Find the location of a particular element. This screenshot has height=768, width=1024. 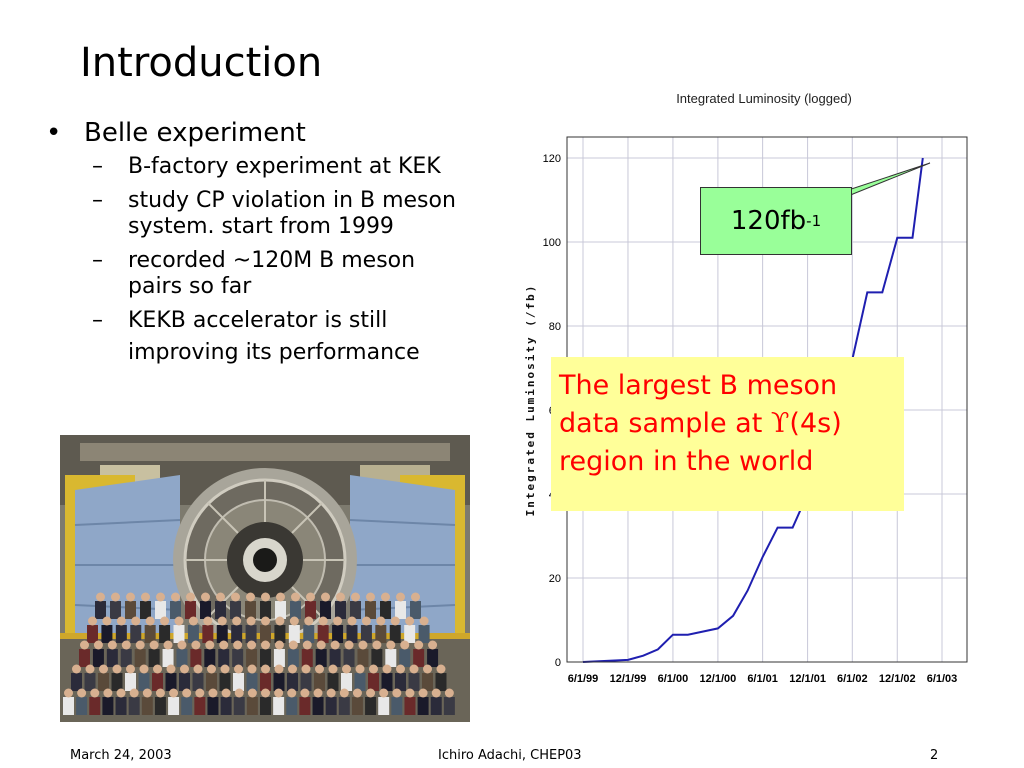

chart-x-tick-label: 6/1/02 is located at coordinates (852, 679).